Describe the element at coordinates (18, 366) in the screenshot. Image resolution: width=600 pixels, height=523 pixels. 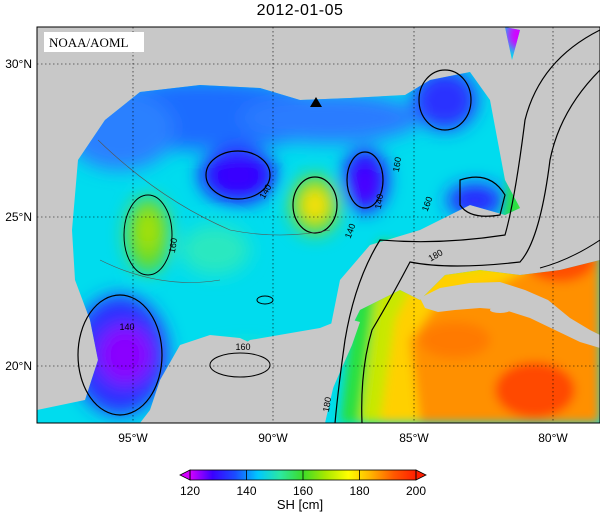
I see `latitude-tick-label: 20°N` at that location.